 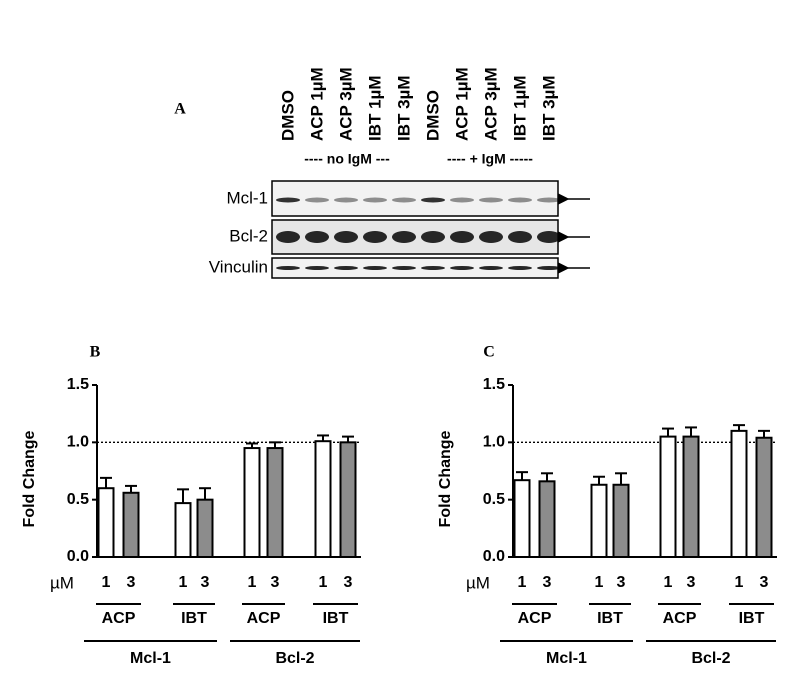 I want to click on row-label: Mcl-1, so click(x=247, y=197).